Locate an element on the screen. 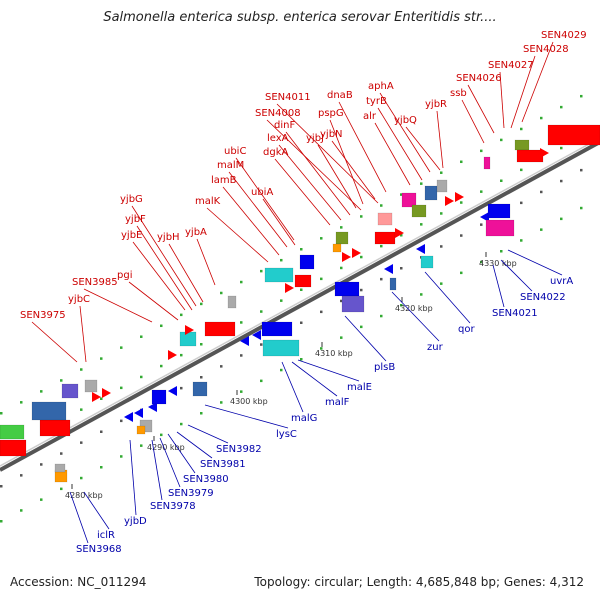  plus-gene-label: tyrB is located at coordinates (376, 101).